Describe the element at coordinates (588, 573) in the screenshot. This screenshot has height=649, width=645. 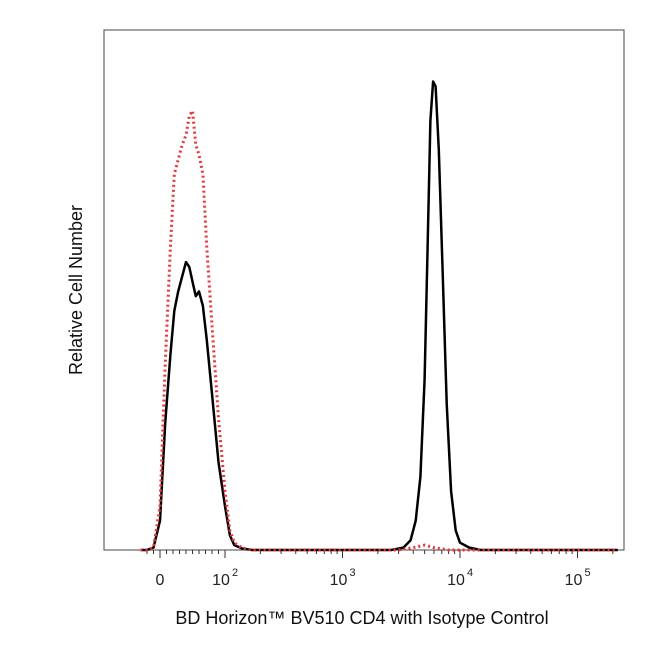
I see `x-tick-exponent: 5` at that location.